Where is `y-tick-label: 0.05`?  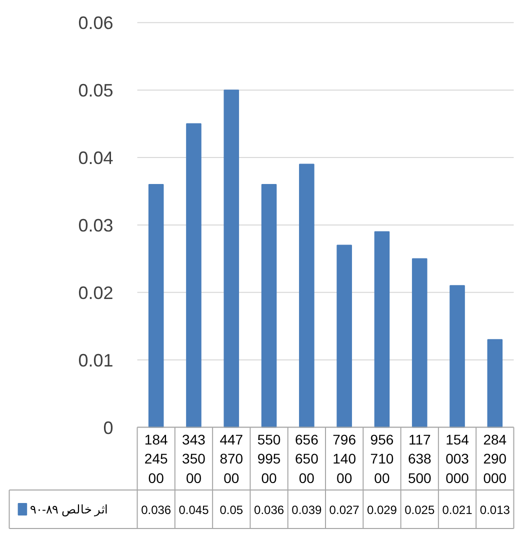
y-tick-label: 0.05 is located at coordinates (96, 90).